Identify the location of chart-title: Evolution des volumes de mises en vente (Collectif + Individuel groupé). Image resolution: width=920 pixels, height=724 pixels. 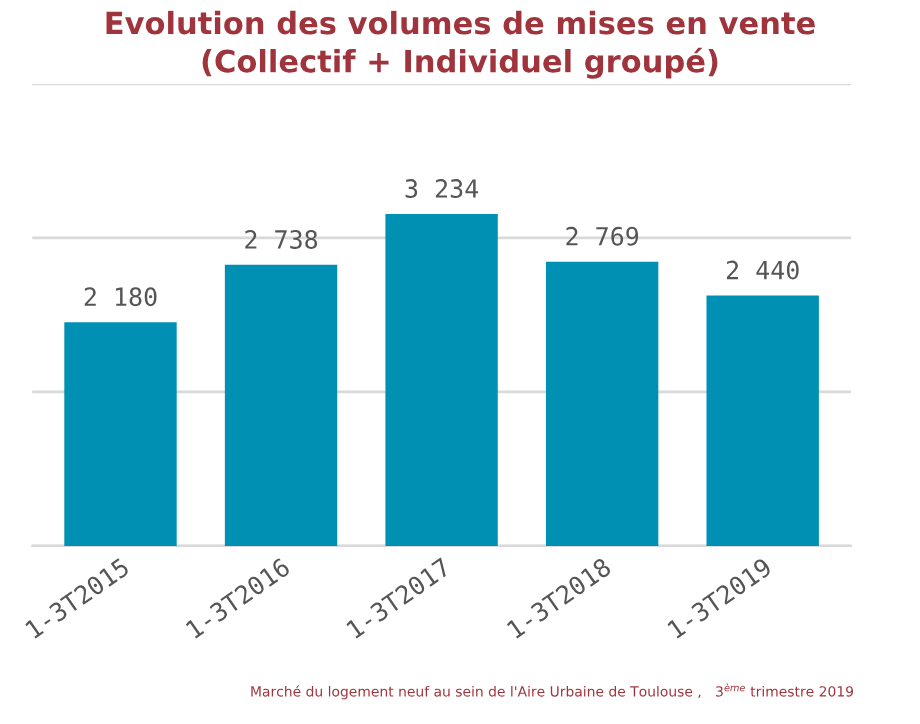
(460, 44).